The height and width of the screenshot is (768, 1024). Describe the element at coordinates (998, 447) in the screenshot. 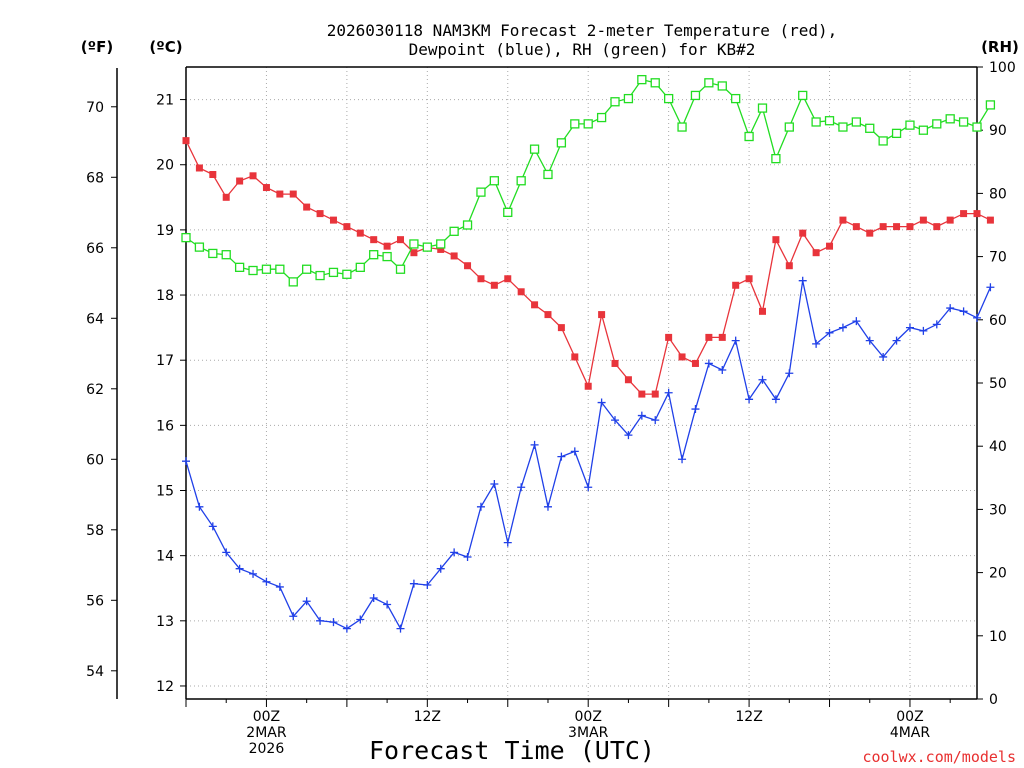

I see `rh-tick-label: 40` at that location.